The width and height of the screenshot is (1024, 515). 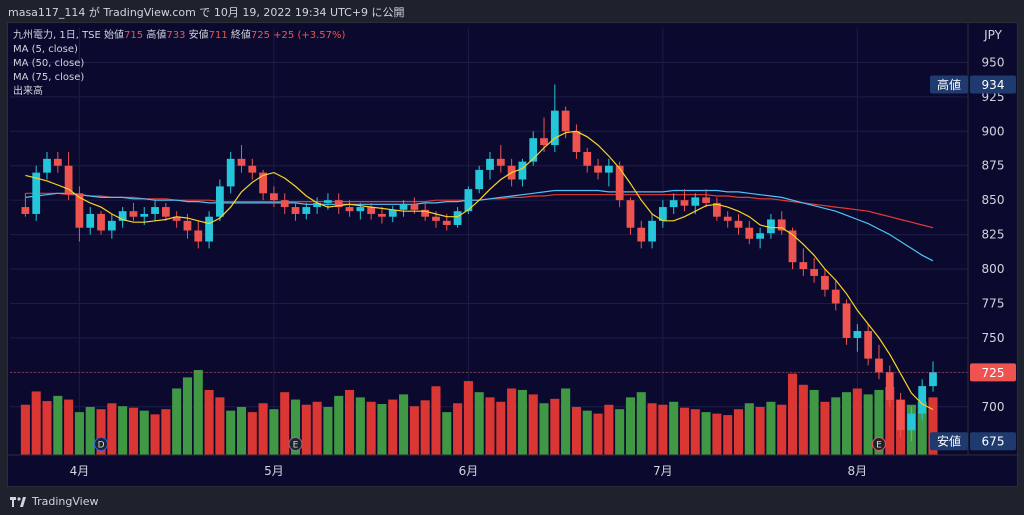 I want to click on time-axis: 4月5月6月7月8月9月10月24, so click(x=469, y=471).